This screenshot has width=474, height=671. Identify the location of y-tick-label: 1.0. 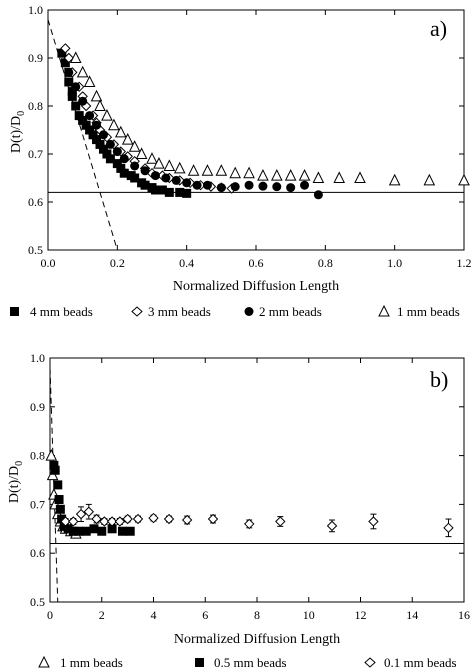
(37, 358).